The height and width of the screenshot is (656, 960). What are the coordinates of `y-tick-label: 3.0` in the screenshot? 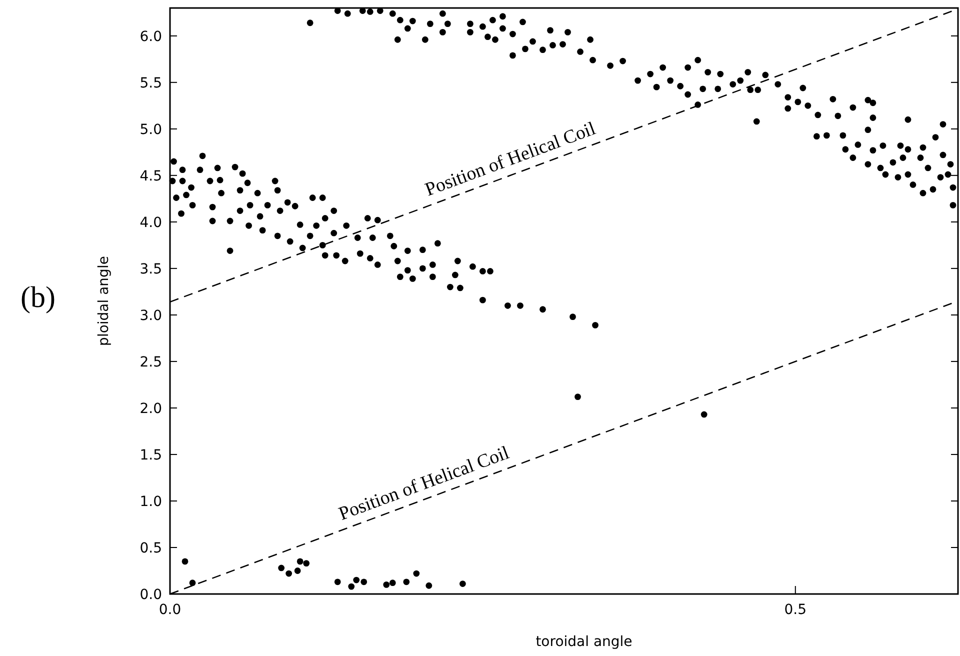 It's located at (151, 316).